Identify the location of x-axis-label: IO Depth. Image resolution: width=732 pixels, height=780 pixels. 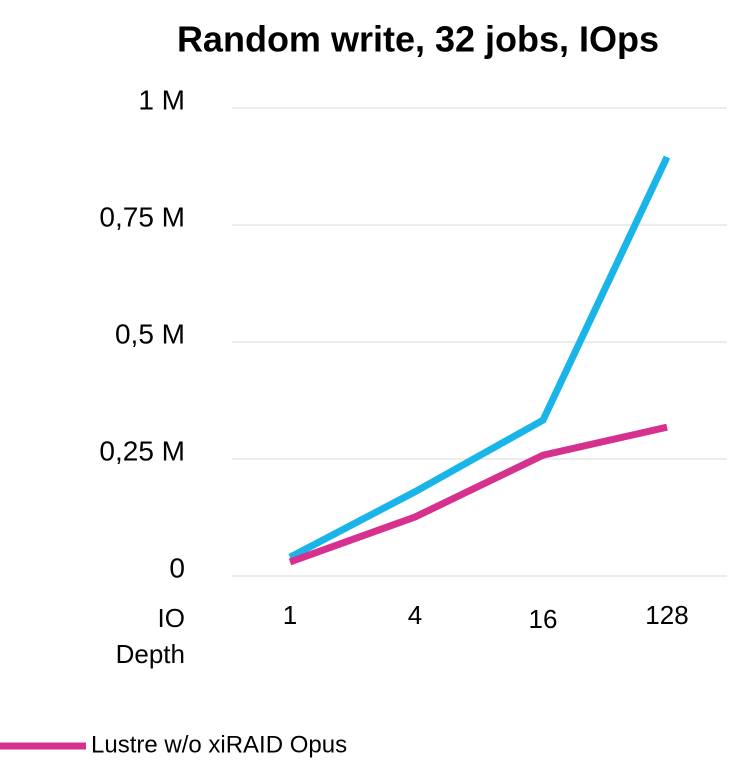
(150, 636).